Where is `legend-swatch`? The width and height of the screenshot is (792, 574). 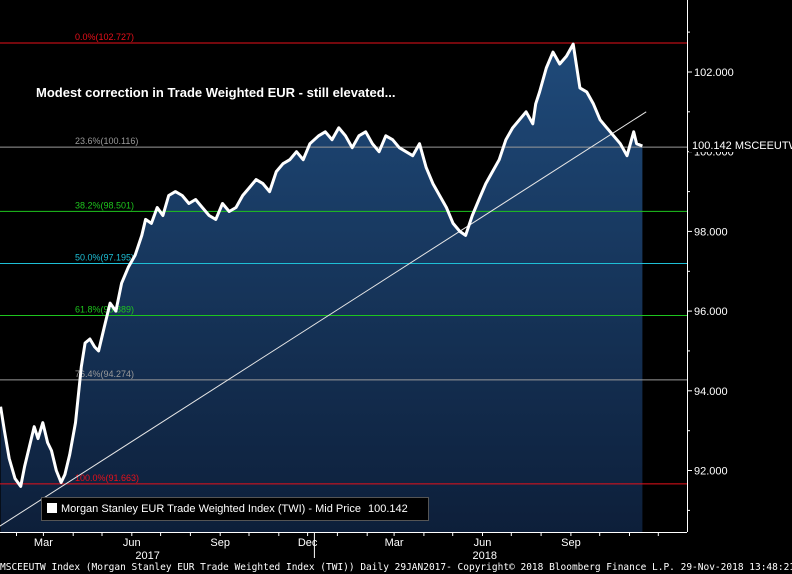
legend-swatch is located at coordinates (52, 508).